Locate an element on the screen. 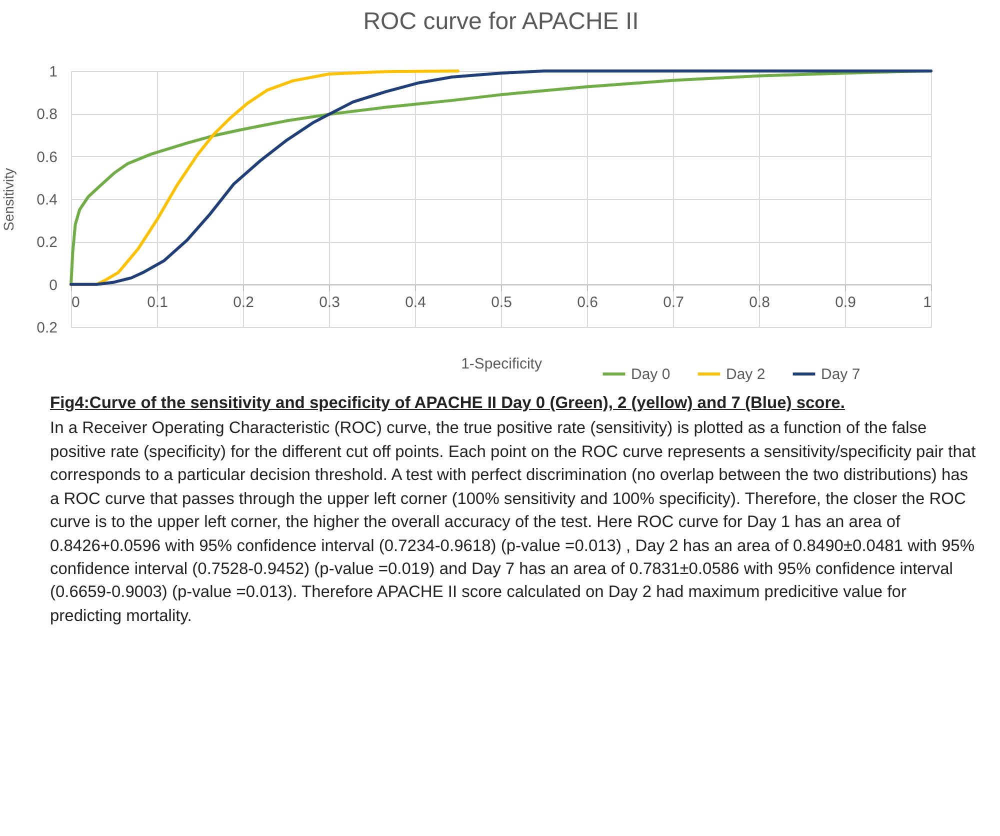  x-tick-label: 0.3 is located at coordinates (329, 302).